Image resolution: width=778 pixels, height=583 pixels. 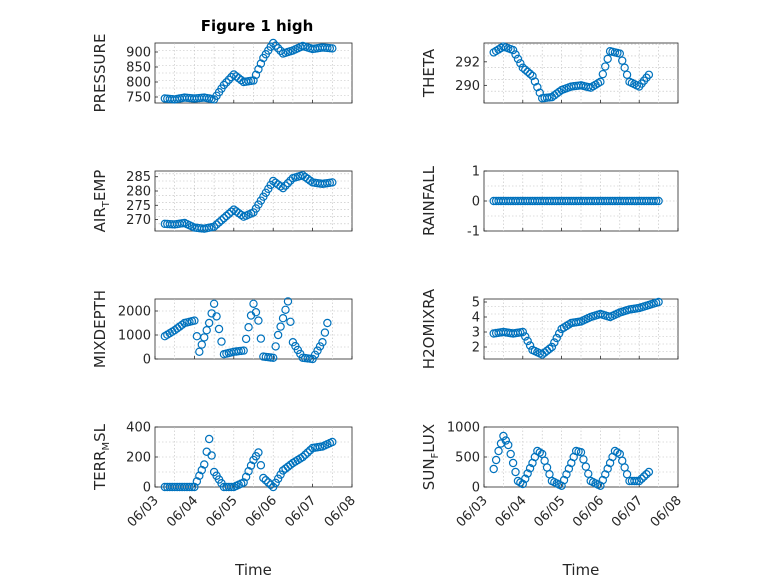 What do you see at coordinates (581, 570) in the screenshot?
I see `x-axis-label: Time` at bounding box center [581, 570].